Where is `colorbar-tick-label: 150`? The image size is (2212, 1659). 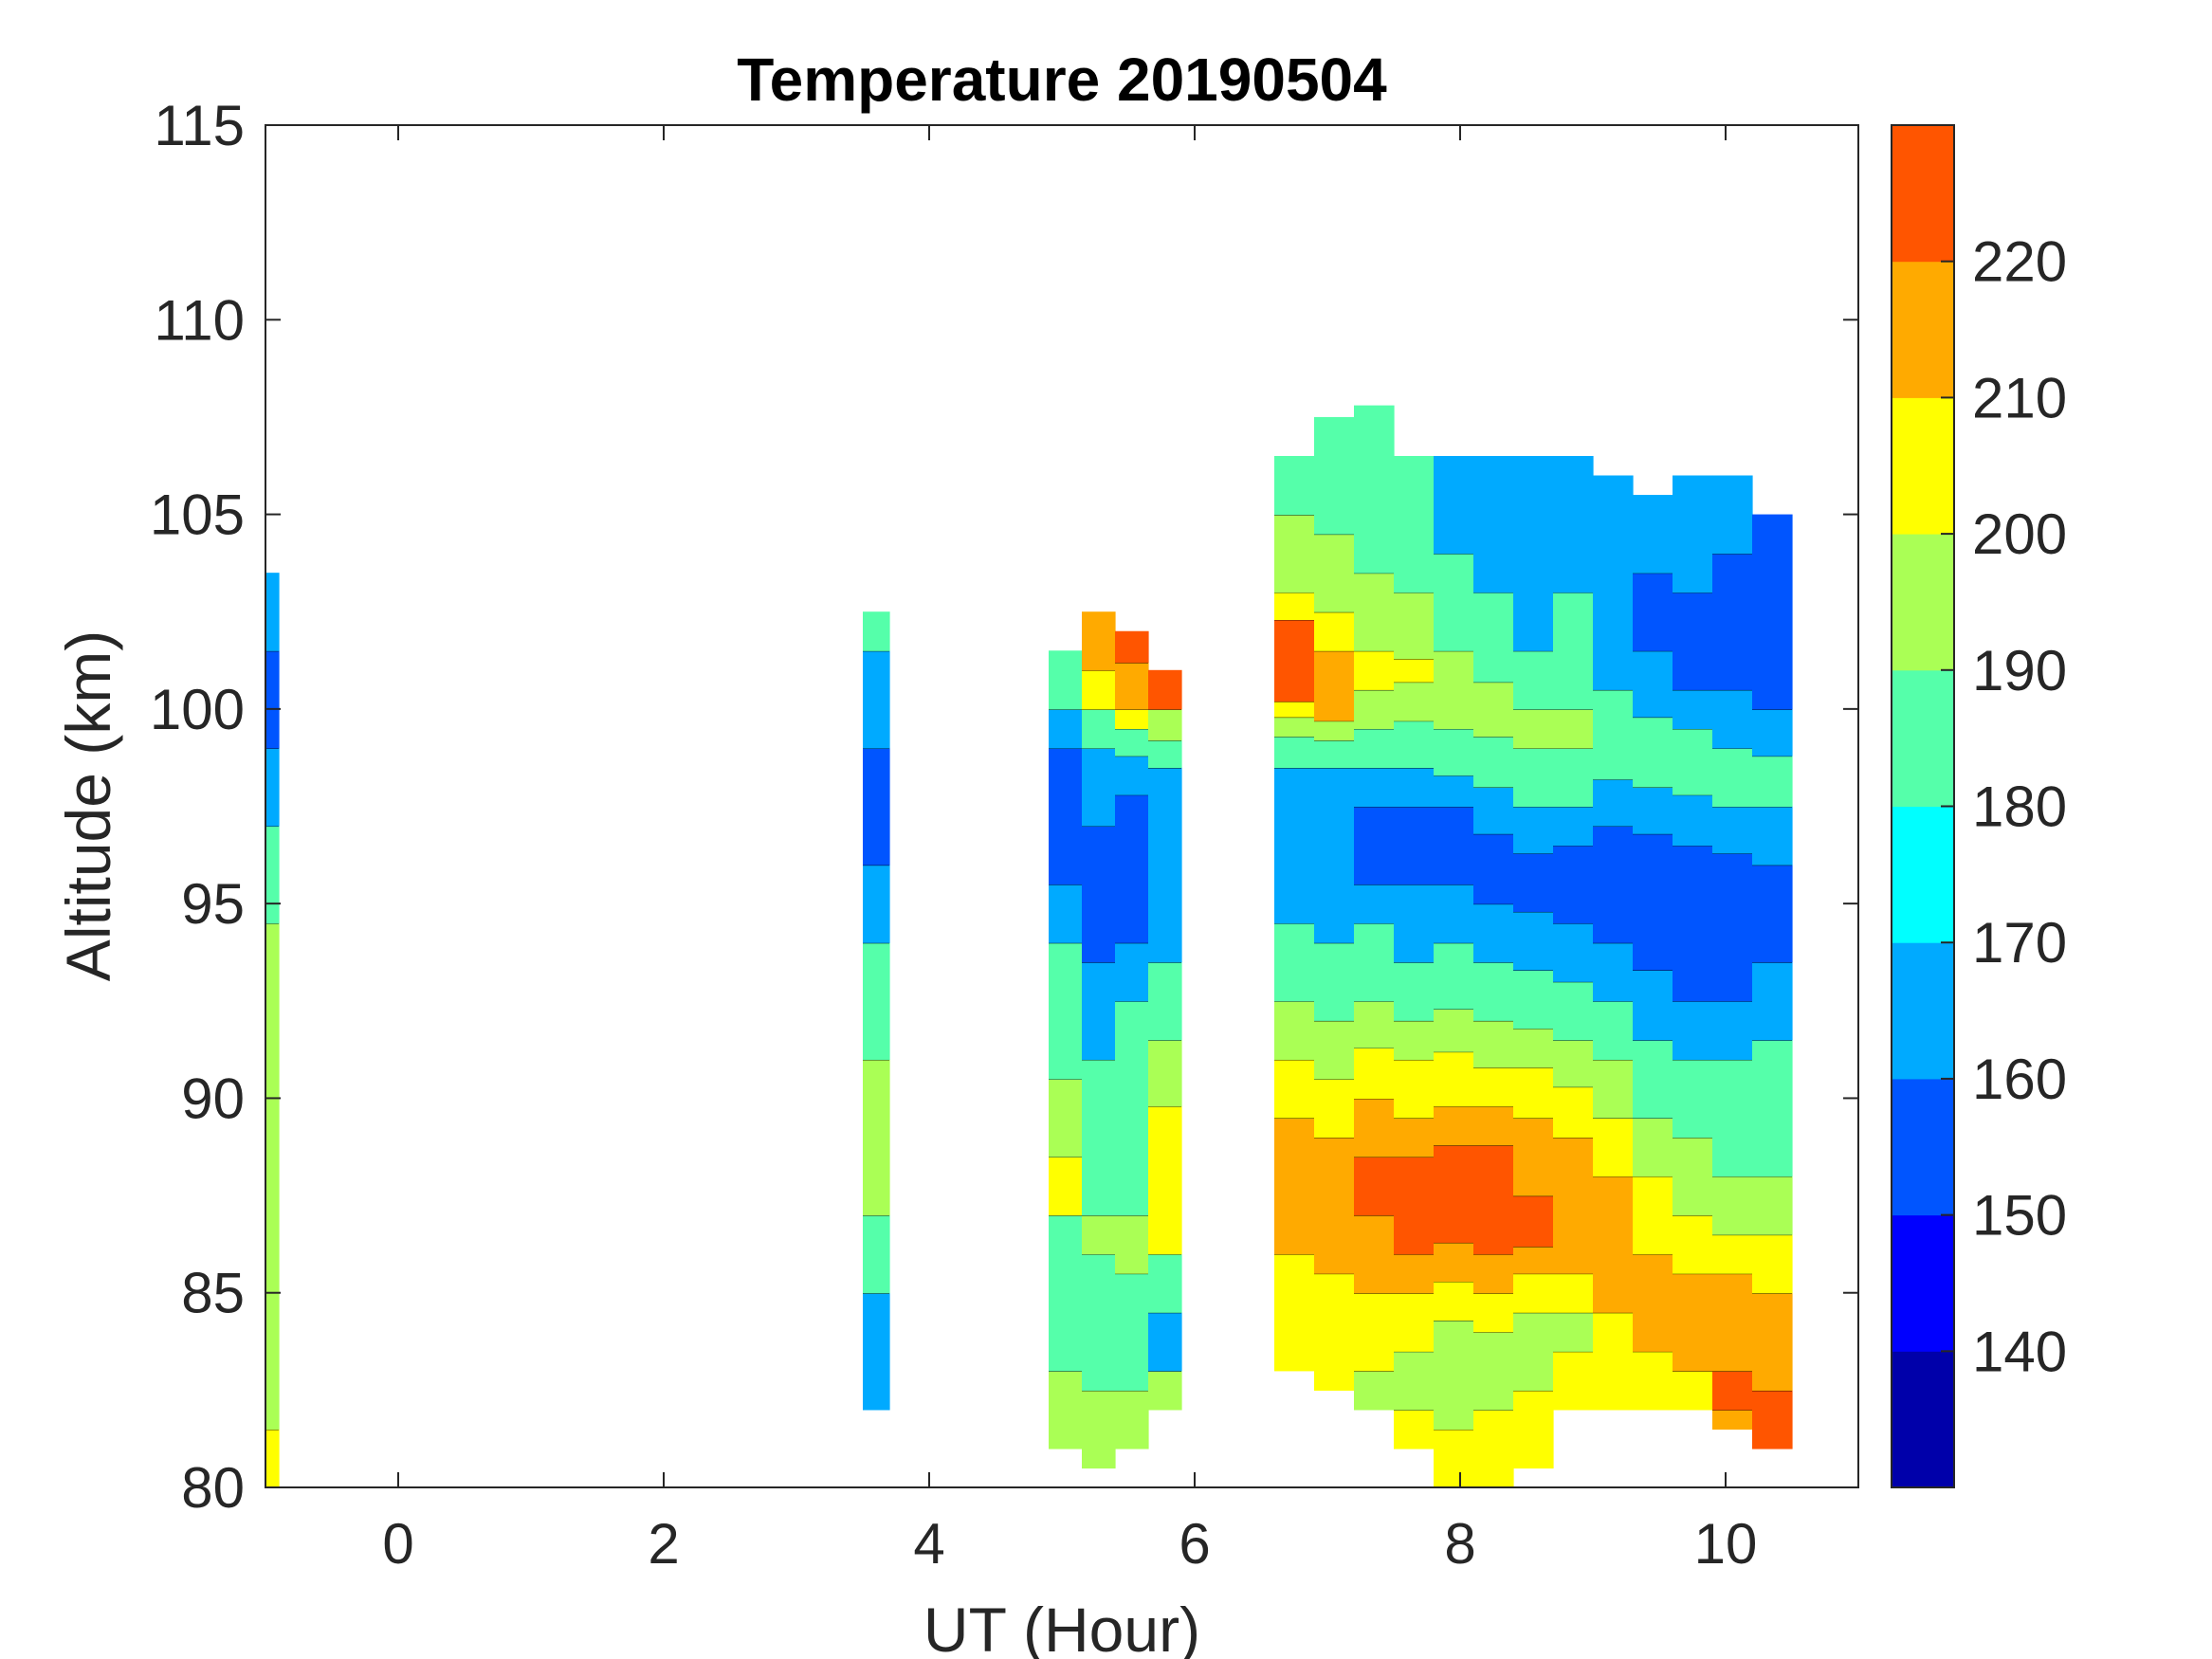 colorbar-tick-label: 150 is located at coordinates (2019, 1216).